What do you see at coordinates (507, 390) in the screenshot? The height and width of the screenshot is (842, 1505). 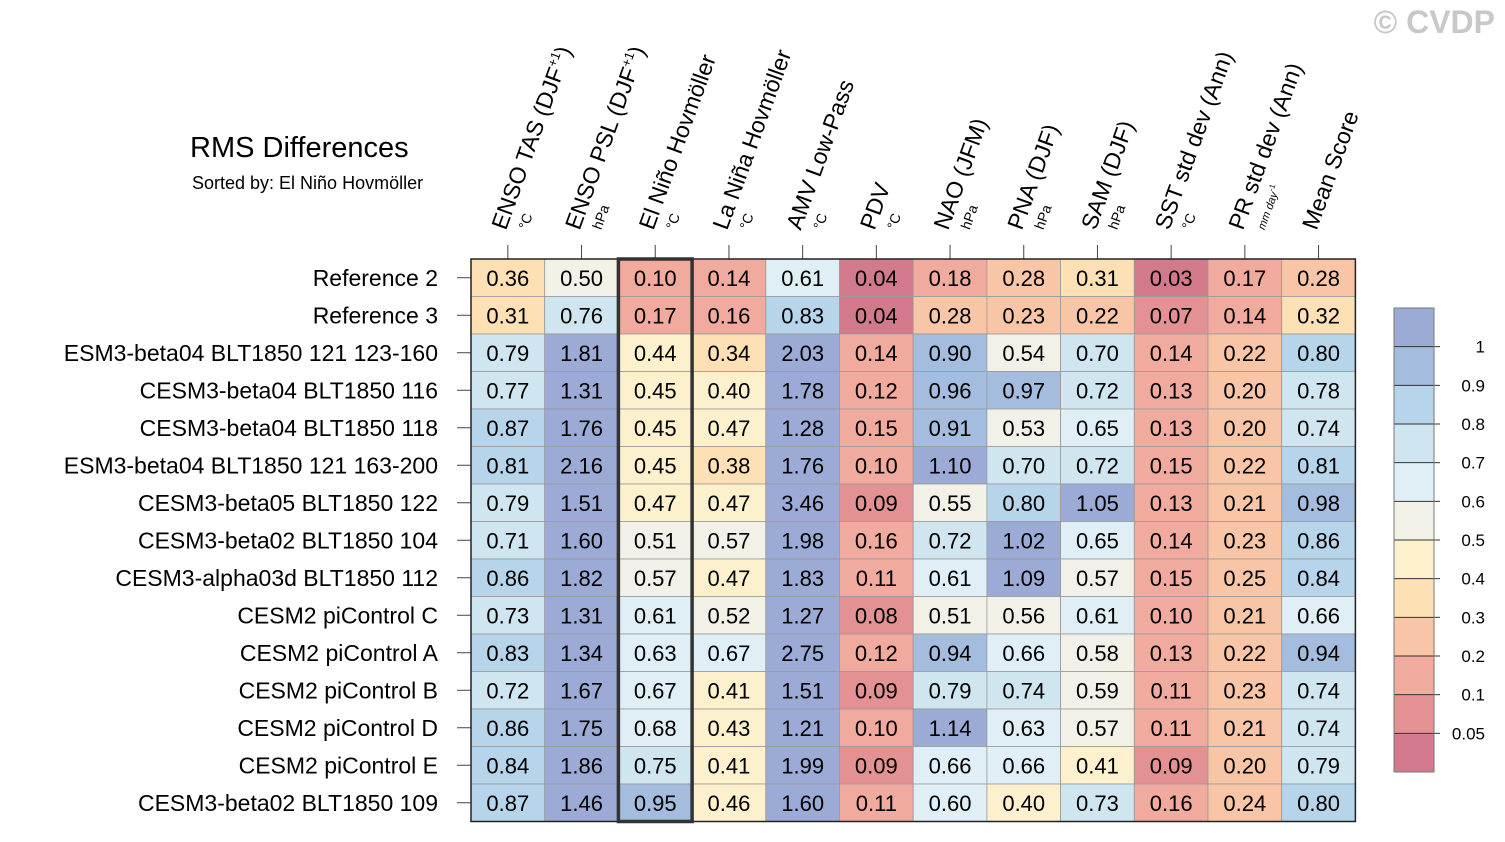 I see `cell-value-4-1: 0.77` at bounding box center [507, 390].